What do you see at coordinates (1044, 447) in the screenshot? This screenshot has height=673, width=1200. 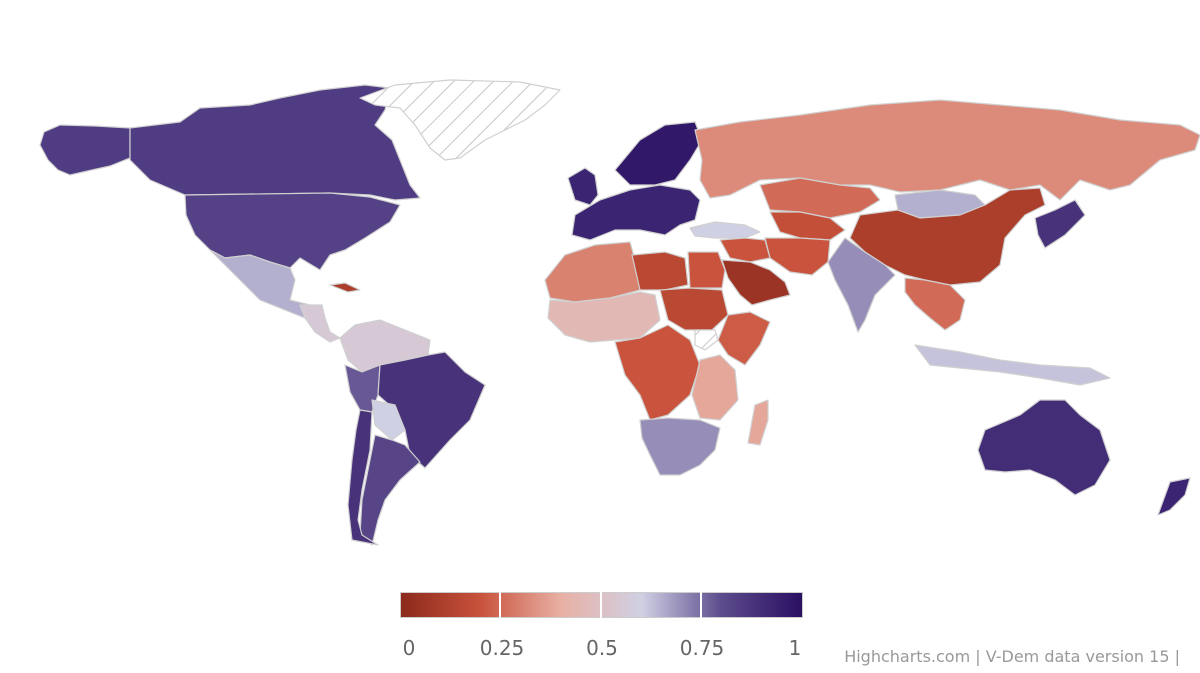 I see `region-australia` at bounding box center [1044, 447].